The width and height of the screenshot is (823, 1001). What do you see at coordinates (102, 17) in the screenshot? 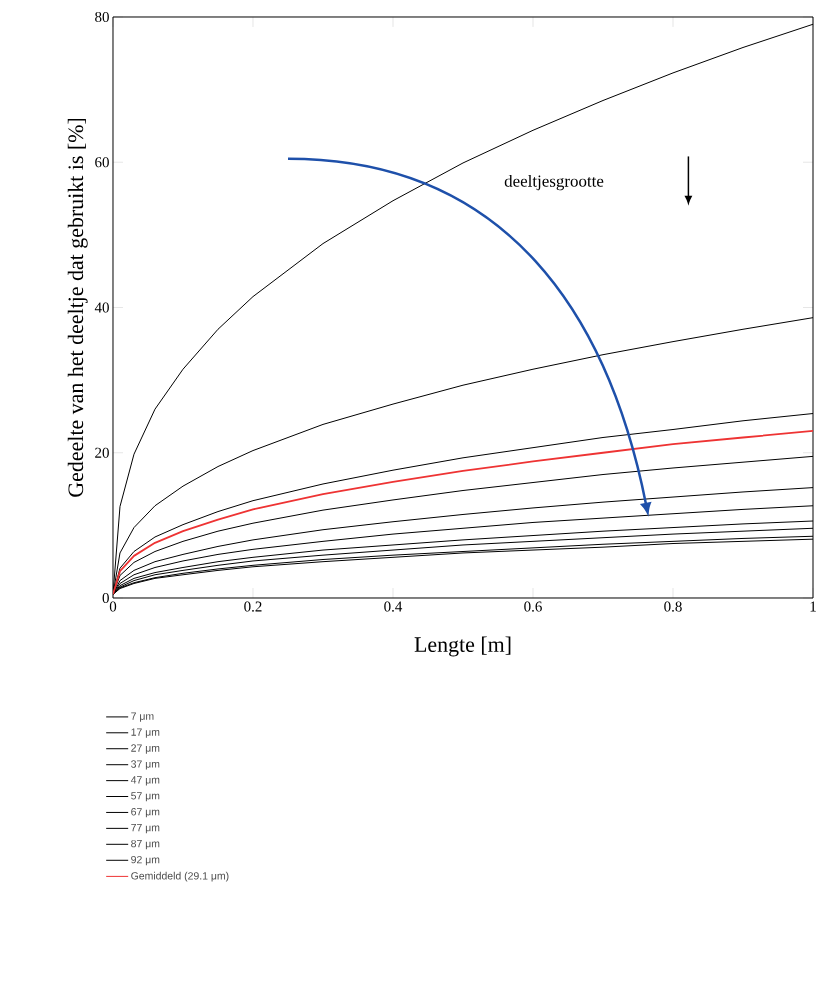
I see `y-tick-label: 80` at bounding box center [102, 17].